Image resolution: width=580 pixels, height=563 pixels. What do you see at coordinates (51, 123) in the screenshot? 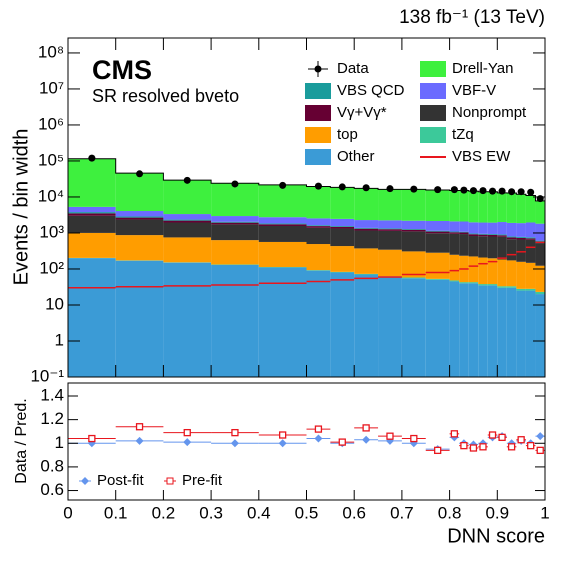
I see `y-tick-label: 10⁶` at bounding box center [51, 123].